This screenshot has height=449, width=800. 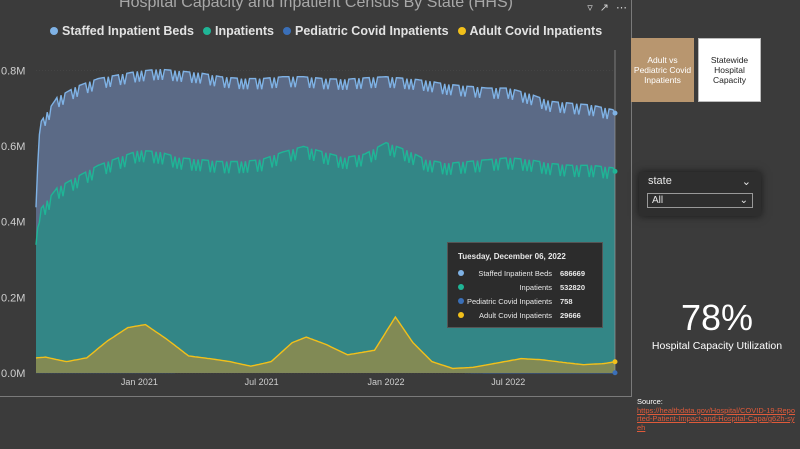 I want to click on legend-label: Pediatric Covid Inpatients, so click(x=372, y=31).